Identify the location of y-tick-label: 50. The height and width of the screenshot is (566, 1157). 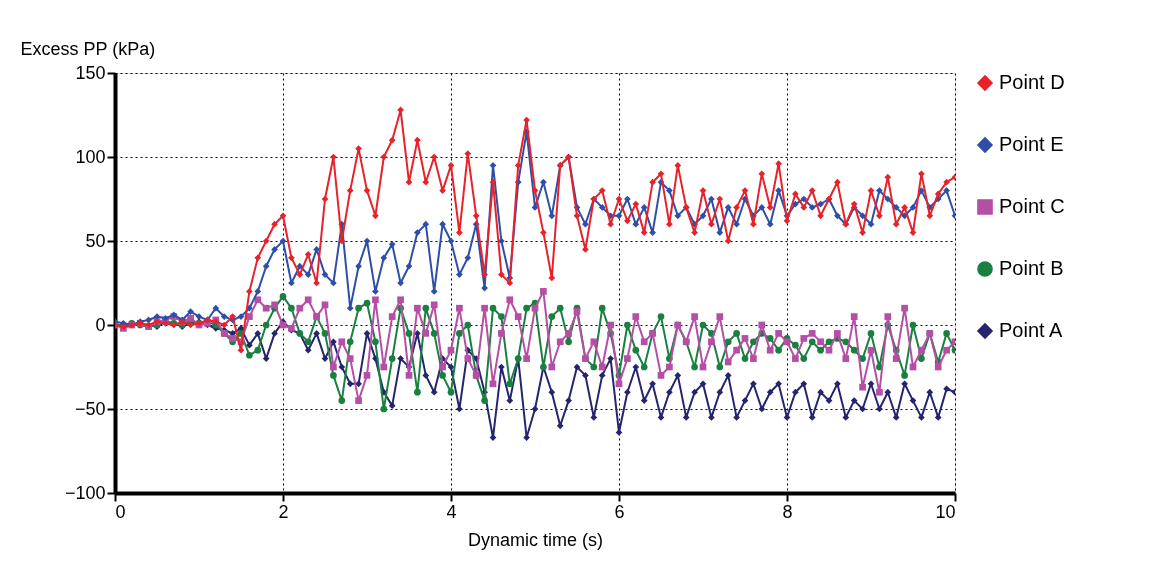
(95, 240).